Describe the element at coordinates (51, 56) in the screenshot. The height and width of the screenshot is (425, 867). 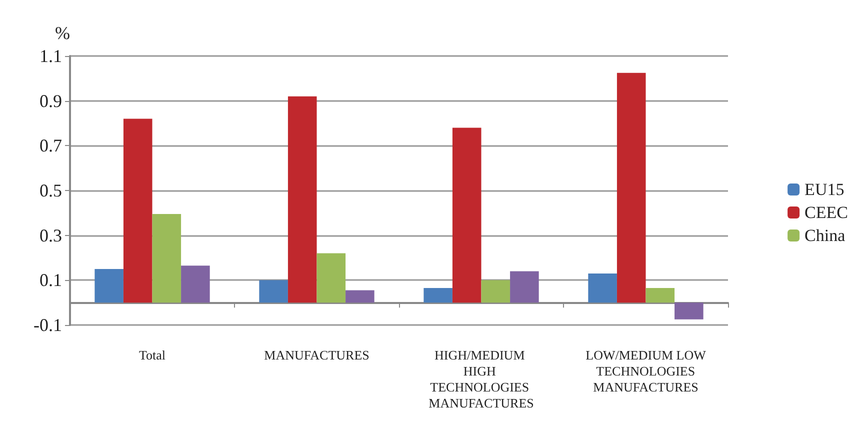
I see `y-tick-label: 1.1` at that location.